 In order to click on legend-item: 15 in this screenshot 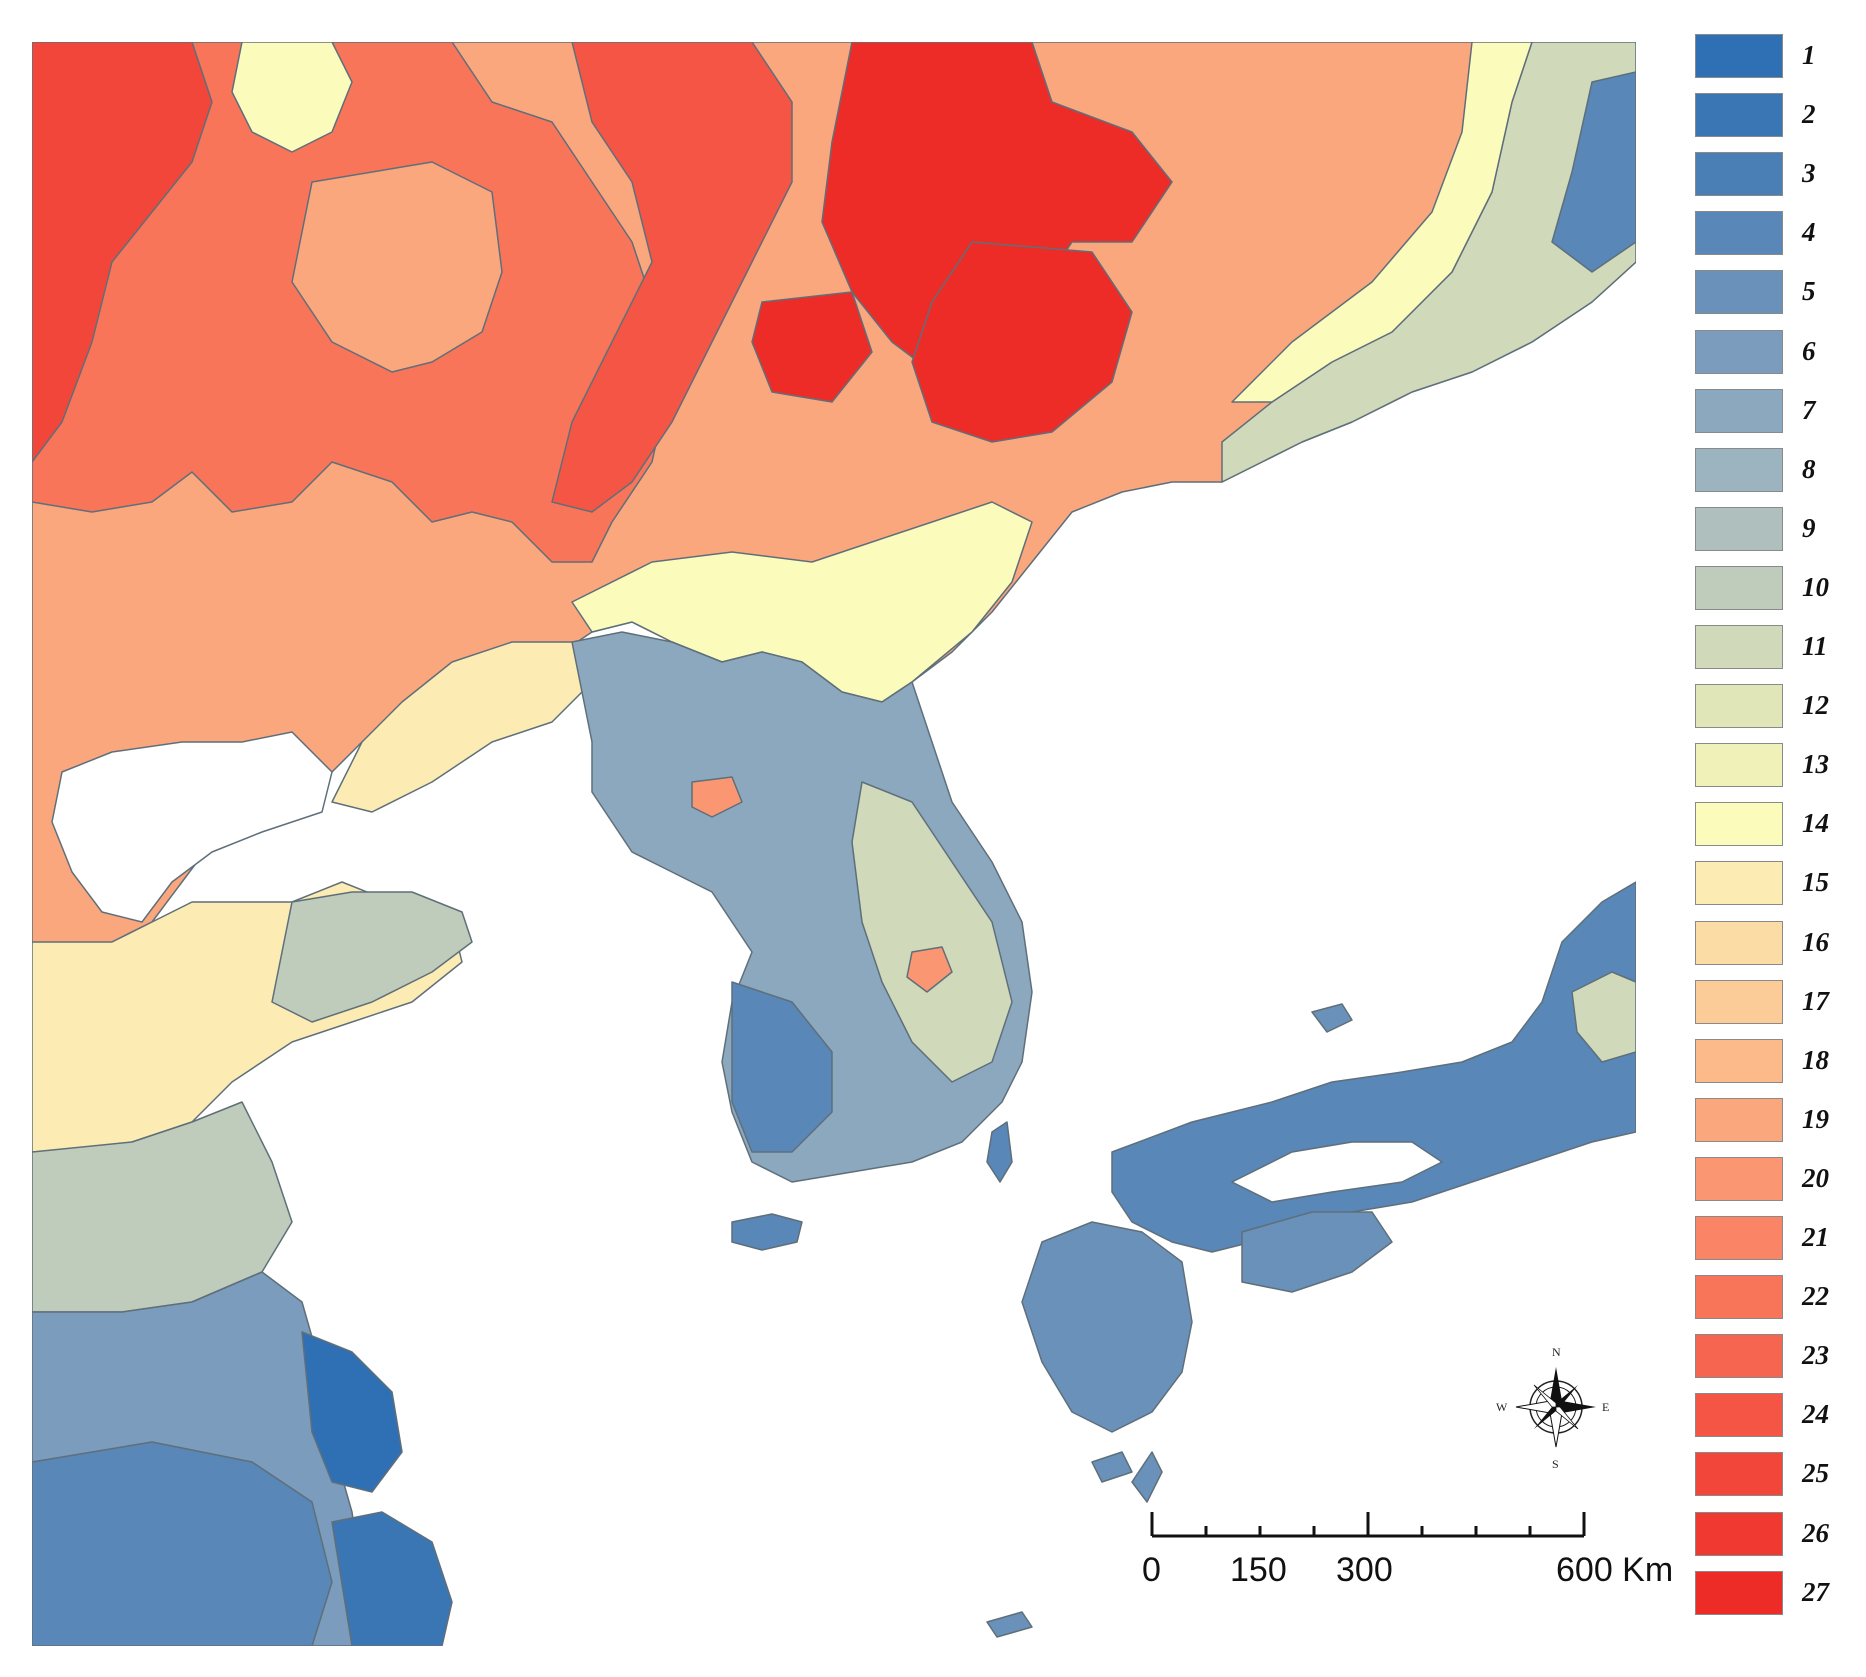, I will do `click(1770, 884)`.